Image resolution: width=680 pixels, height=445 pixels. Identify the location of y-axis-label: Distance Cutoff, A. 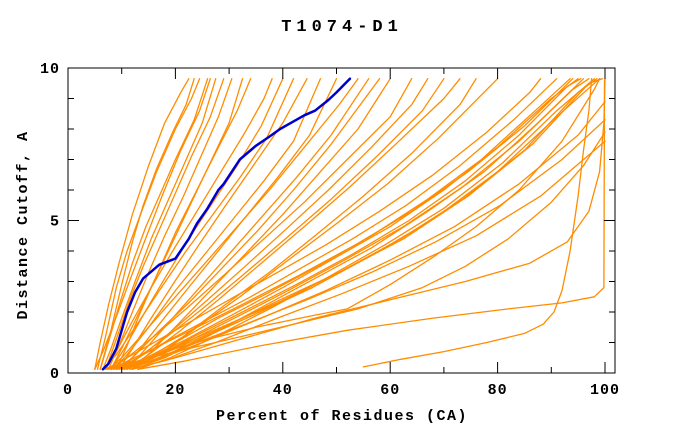
(23, 224).